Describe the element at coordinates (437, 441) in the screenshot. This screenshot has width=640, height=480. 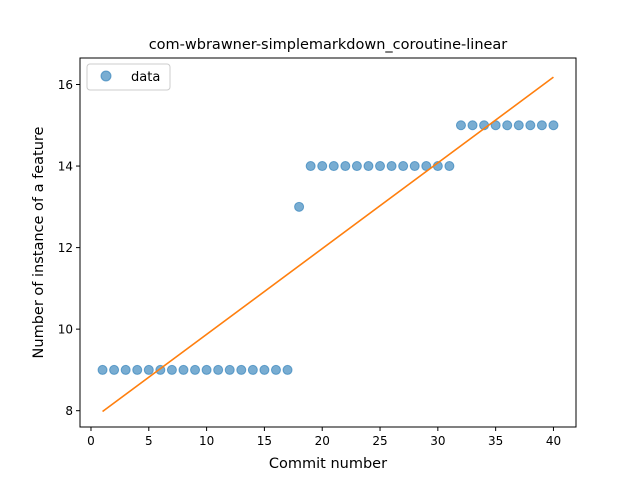
I see `x-tick-label: 30` at that location.